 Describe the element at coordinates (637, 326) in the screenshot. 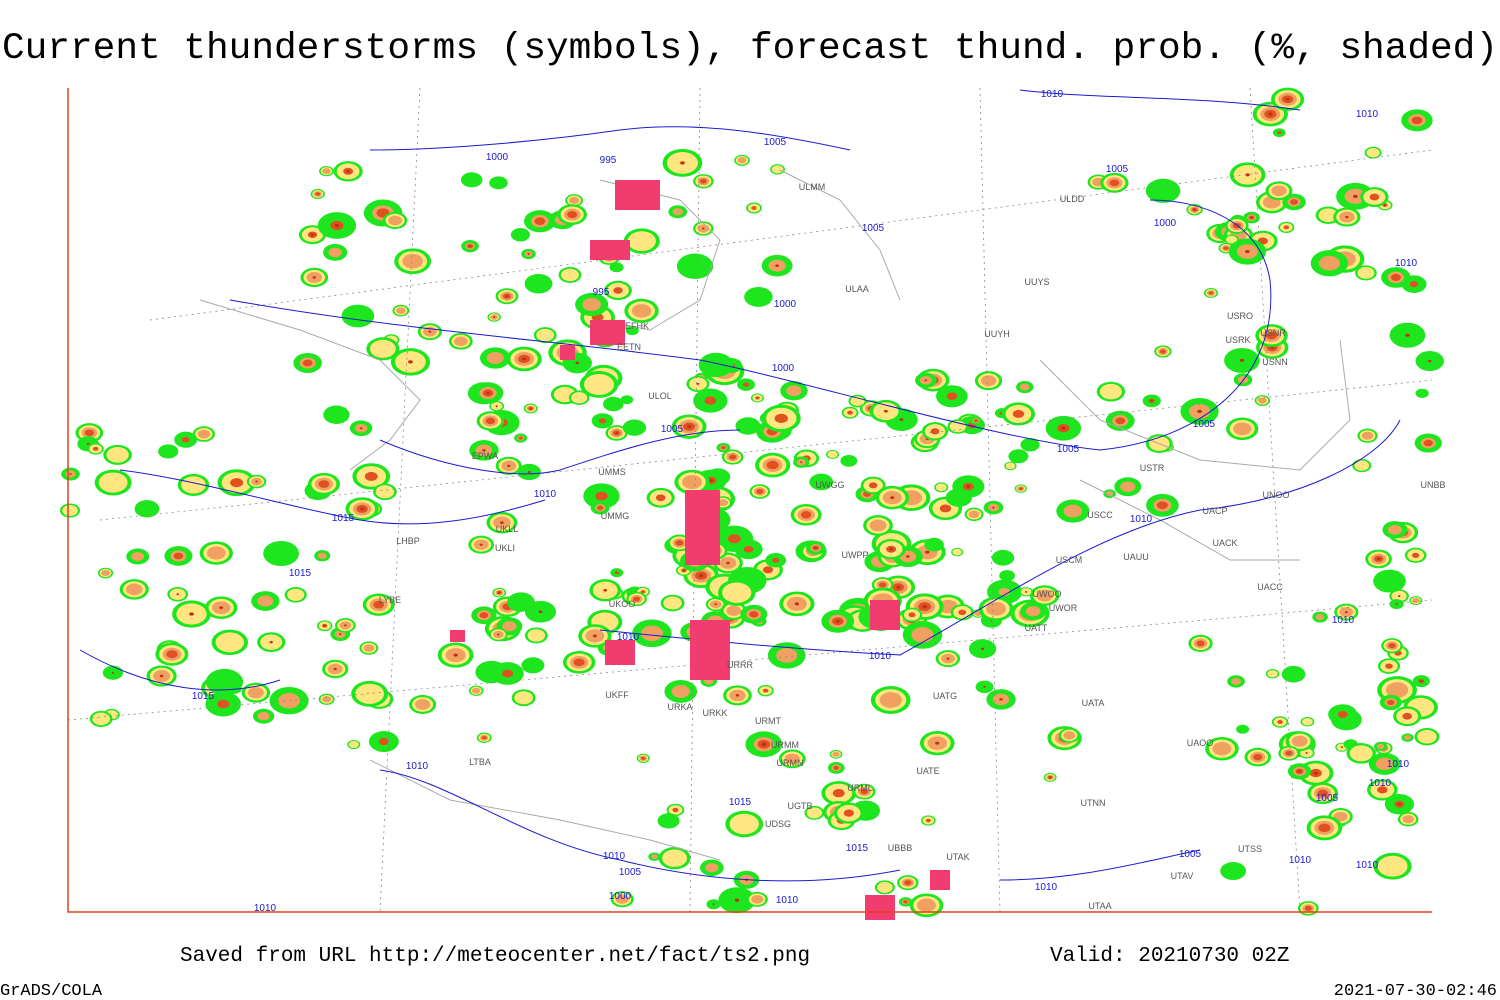

I see `station-label: EFHK` at that location.